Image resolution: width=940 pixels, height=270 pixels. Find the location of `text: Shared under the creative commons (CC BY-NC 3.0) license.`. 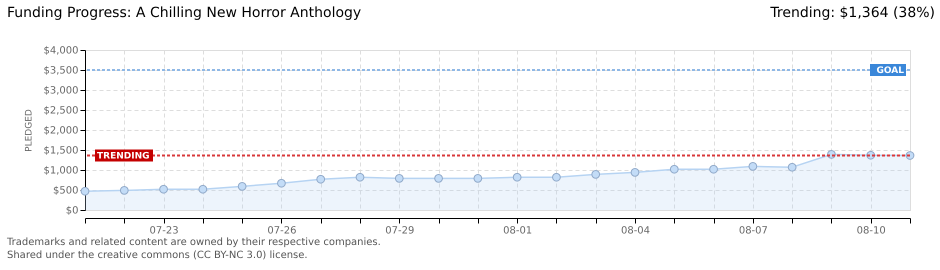

text: Shared under the creative commons (CC BY-NC 3.0) license. is located at coordinates (157, 255).